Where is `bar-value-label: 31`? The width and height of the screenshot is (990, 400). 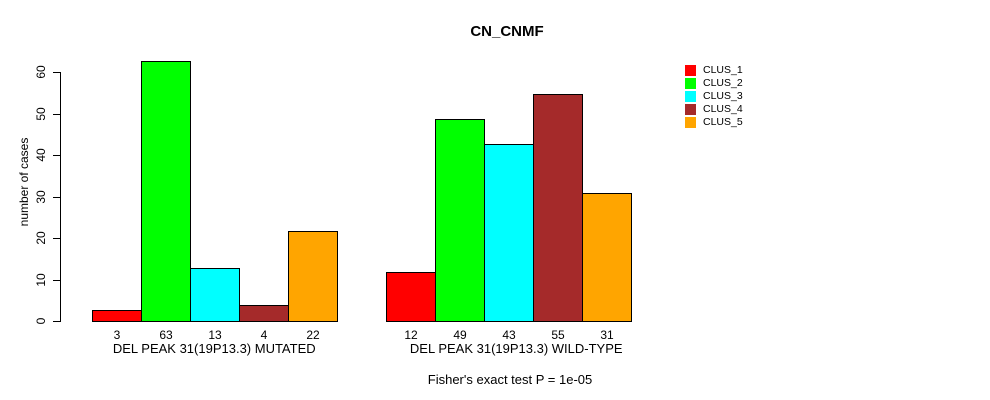
bar-value-label: 31 is located at coordinates (607, 335).